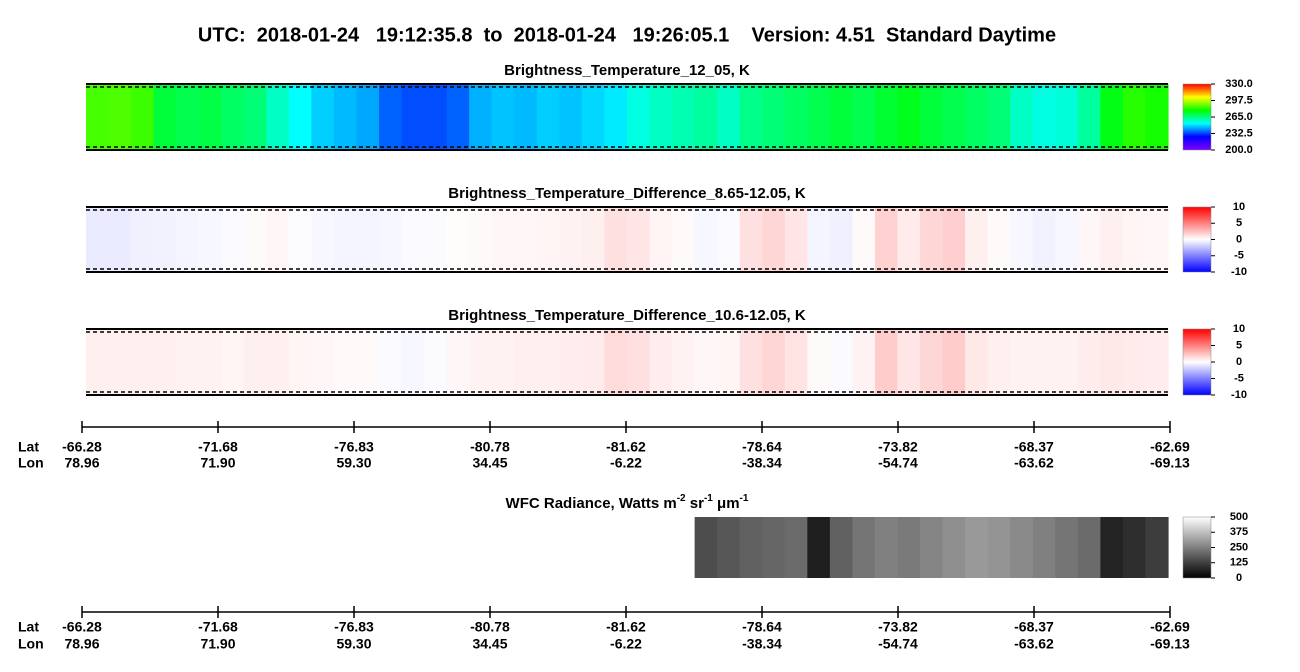 The width and height of the screenshot is (1300, 672). Describe the element at coordinates (354, 627) in the screenshot. I see `lat-label: -76.83` at that location.